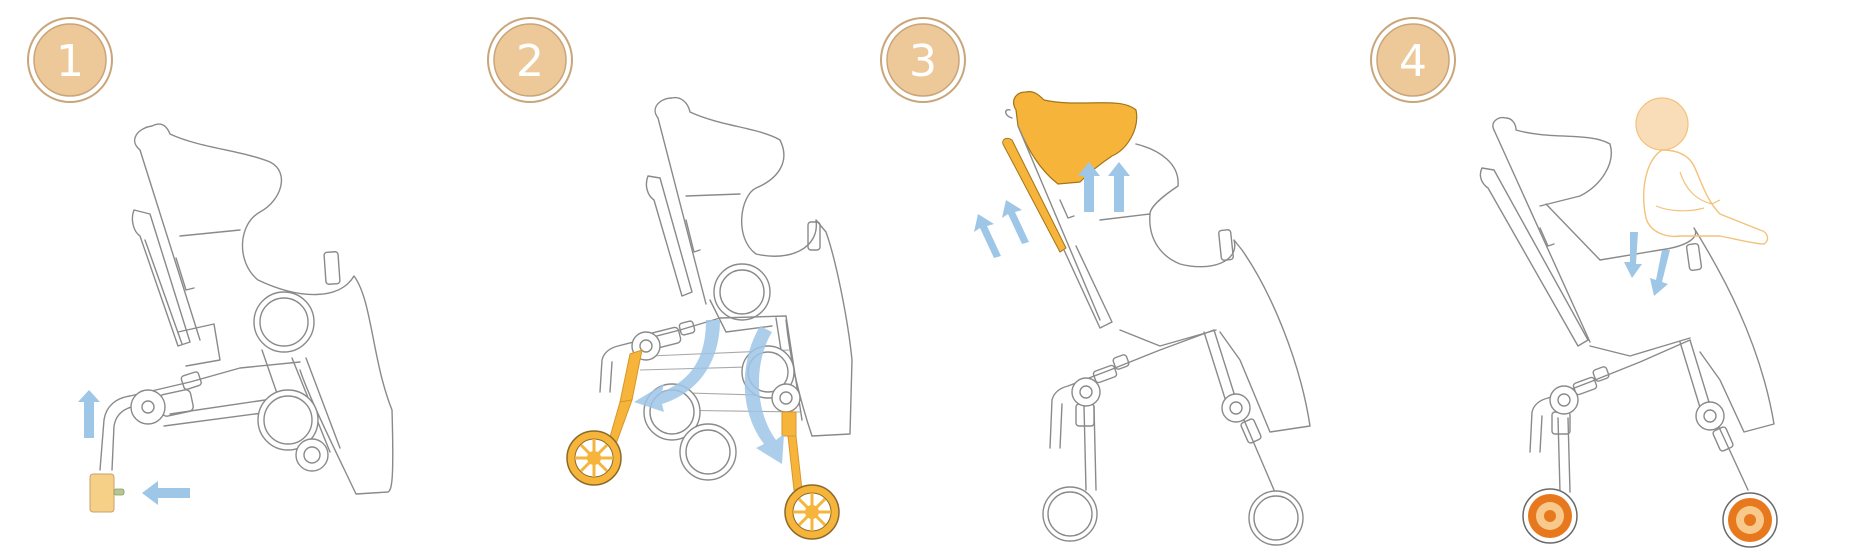  I want to click on left-arrow, so click(166, 493).